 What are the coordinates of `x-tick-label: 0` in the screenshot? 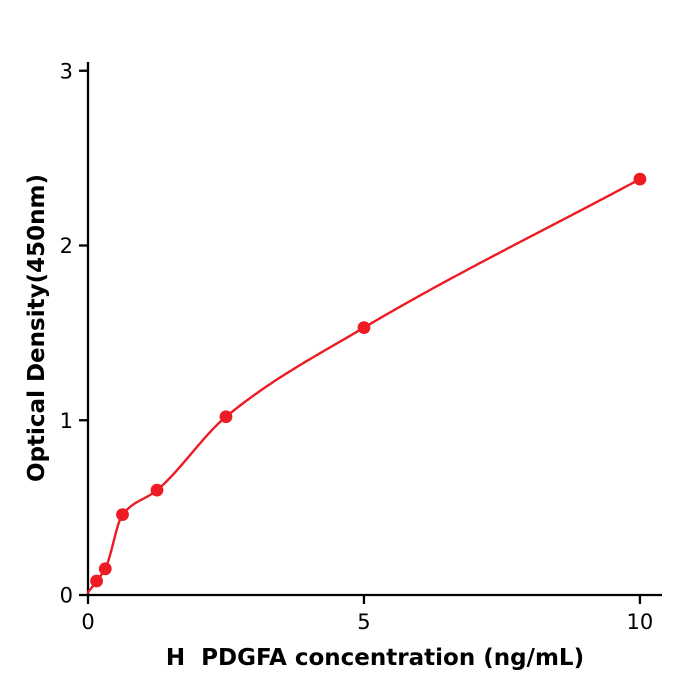 It's located at (87, 622).